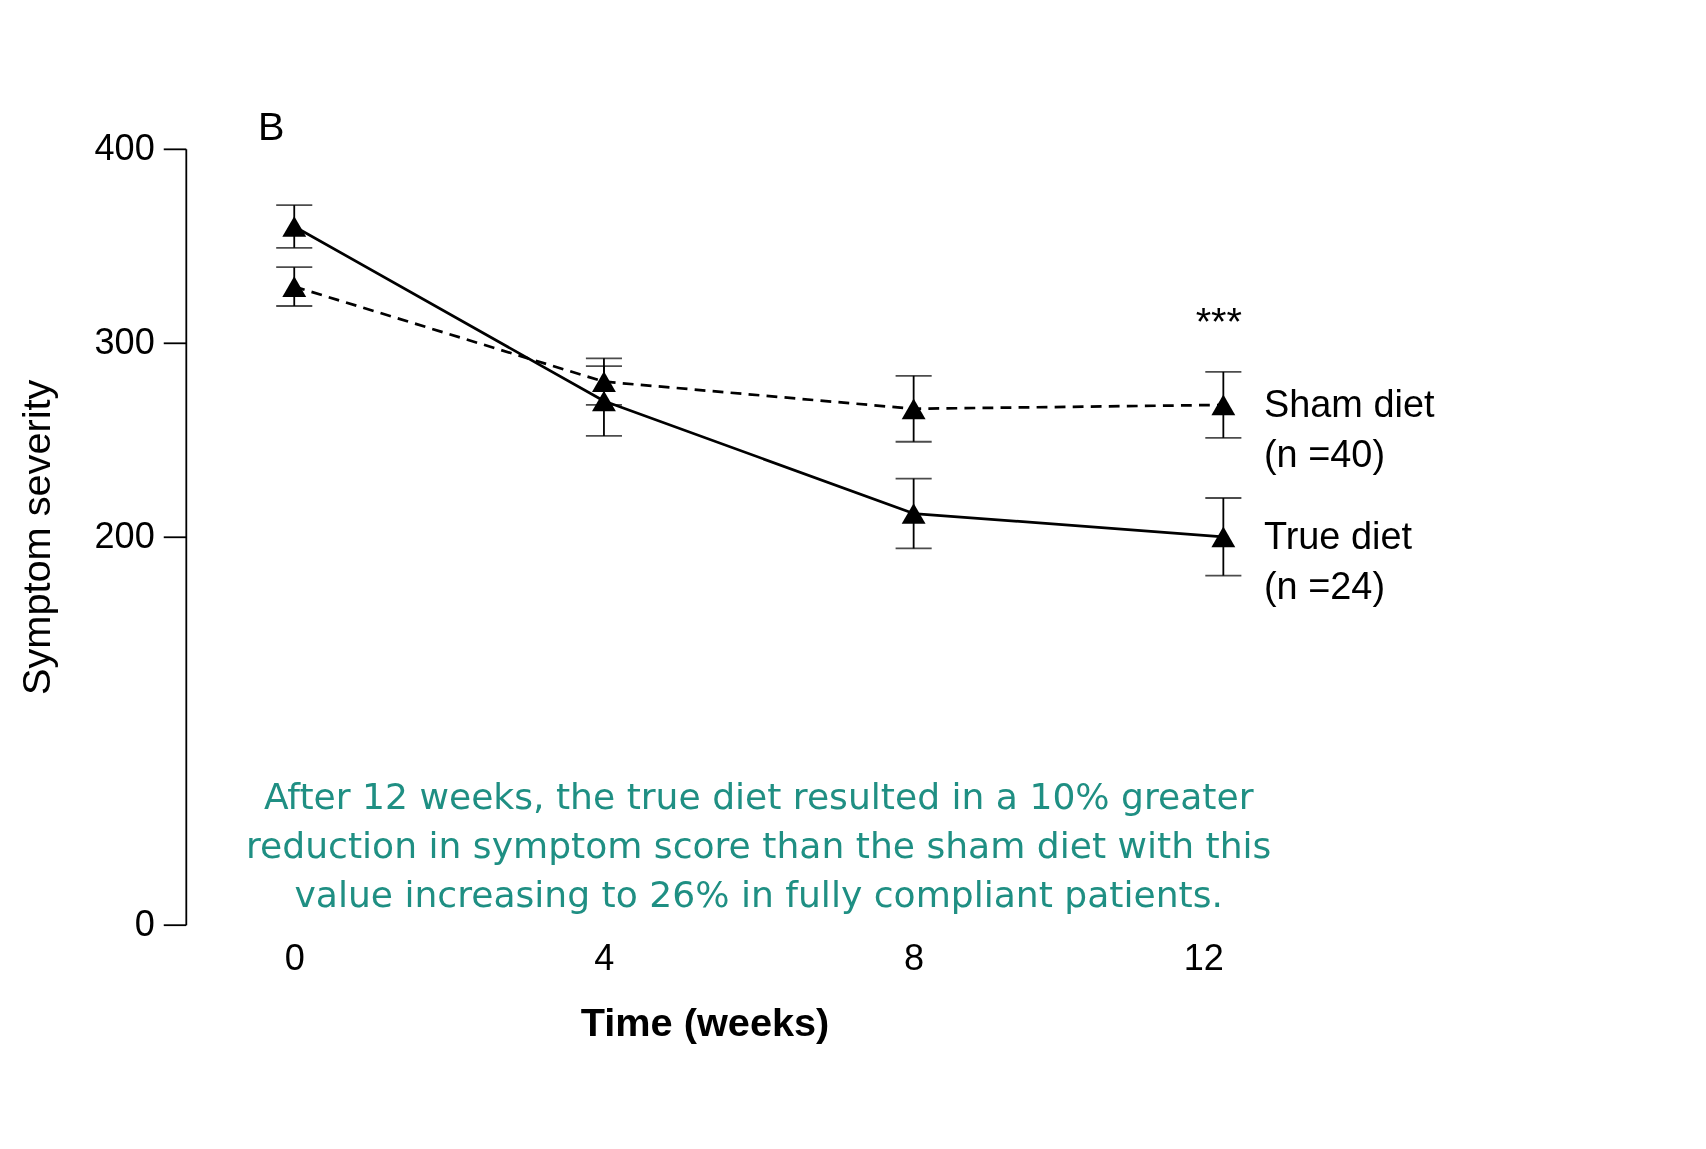 Image resolution: width=1706 pixels, height=1149 pixels. What do you see at coordinates (1203, 958) in the screenshot?
I see `x-tick-label: 12` at bounding box center [1203, 958].